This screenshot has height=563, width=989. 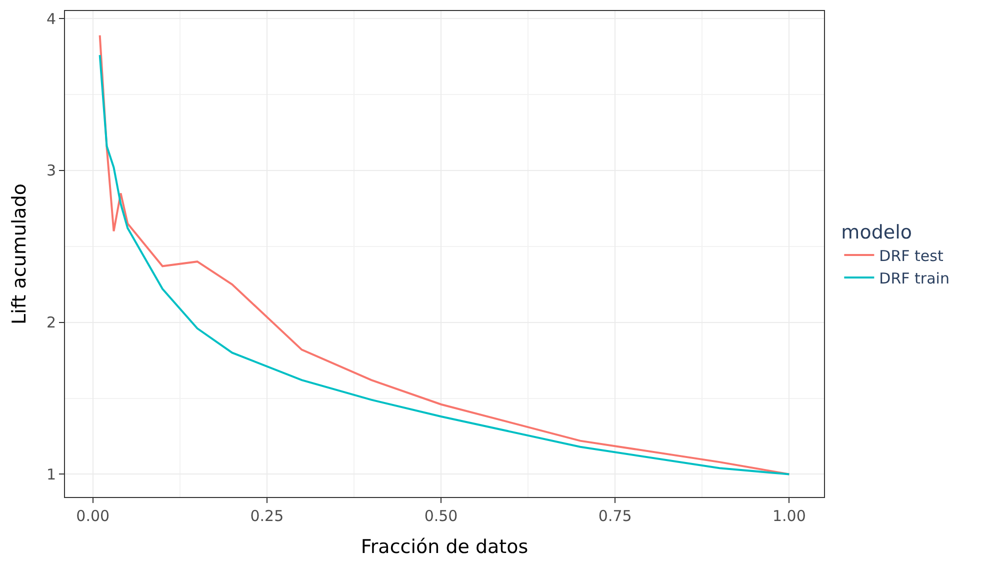 I want to click on x-tick-label: 0.50, so click(x=441, y=516).